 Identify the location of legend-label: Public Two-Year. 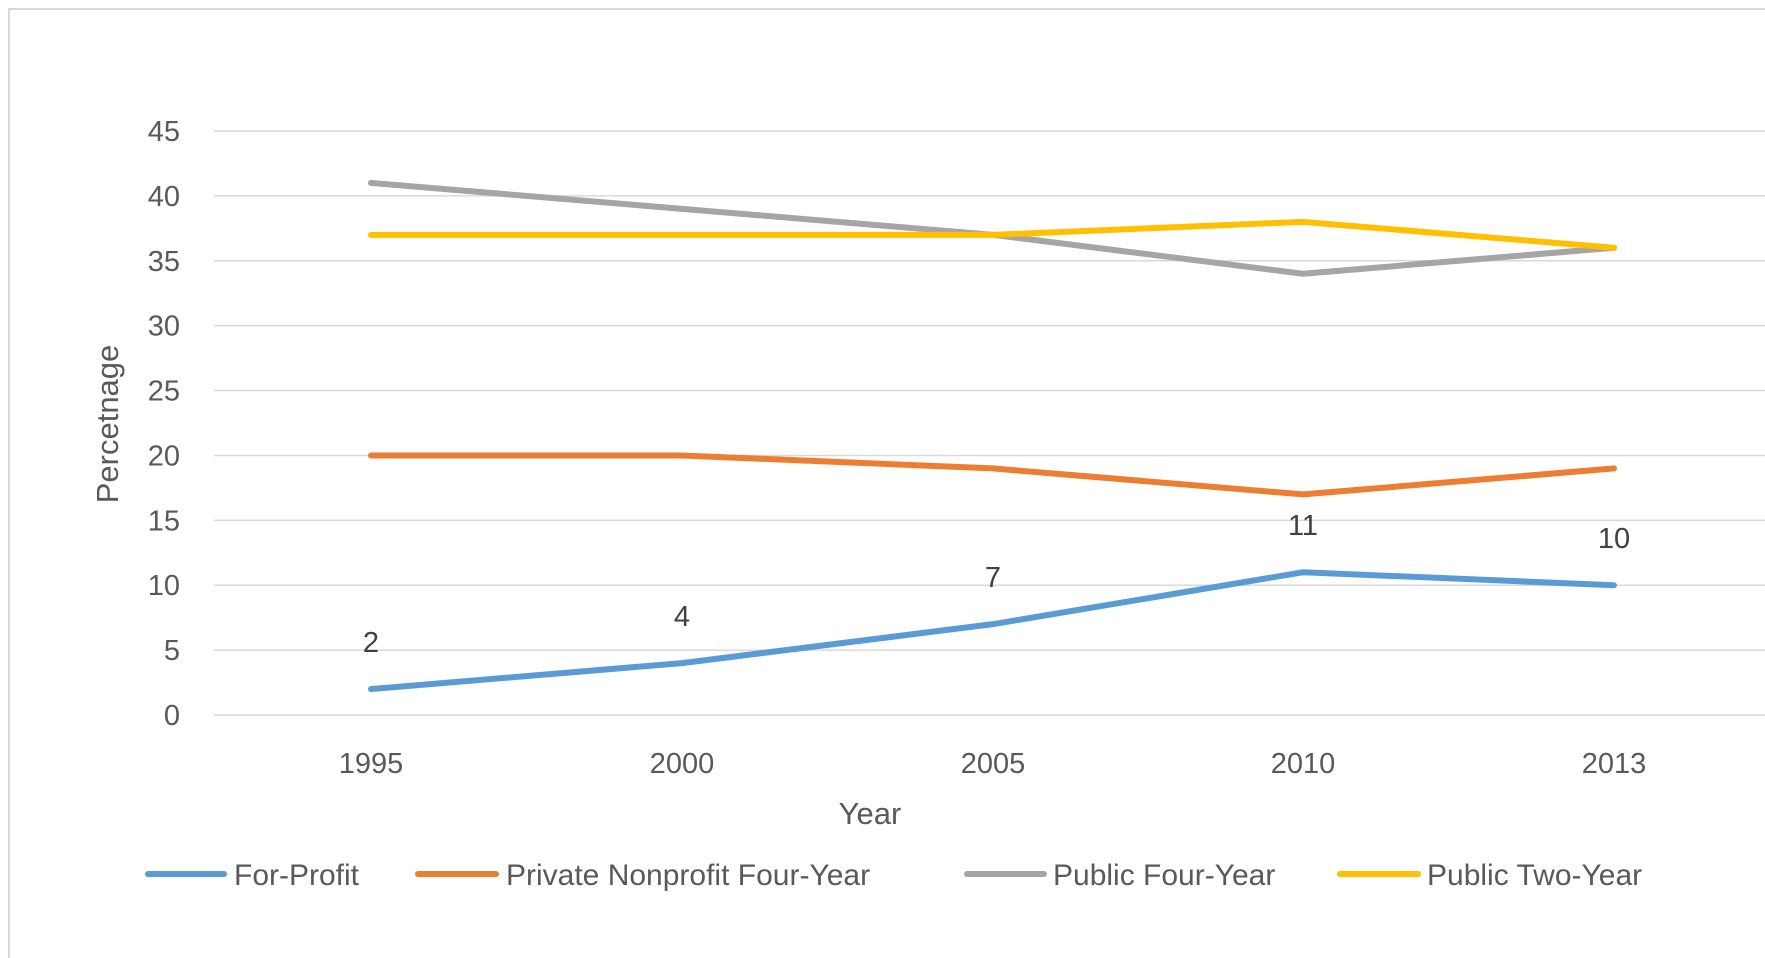
(1534, 875).